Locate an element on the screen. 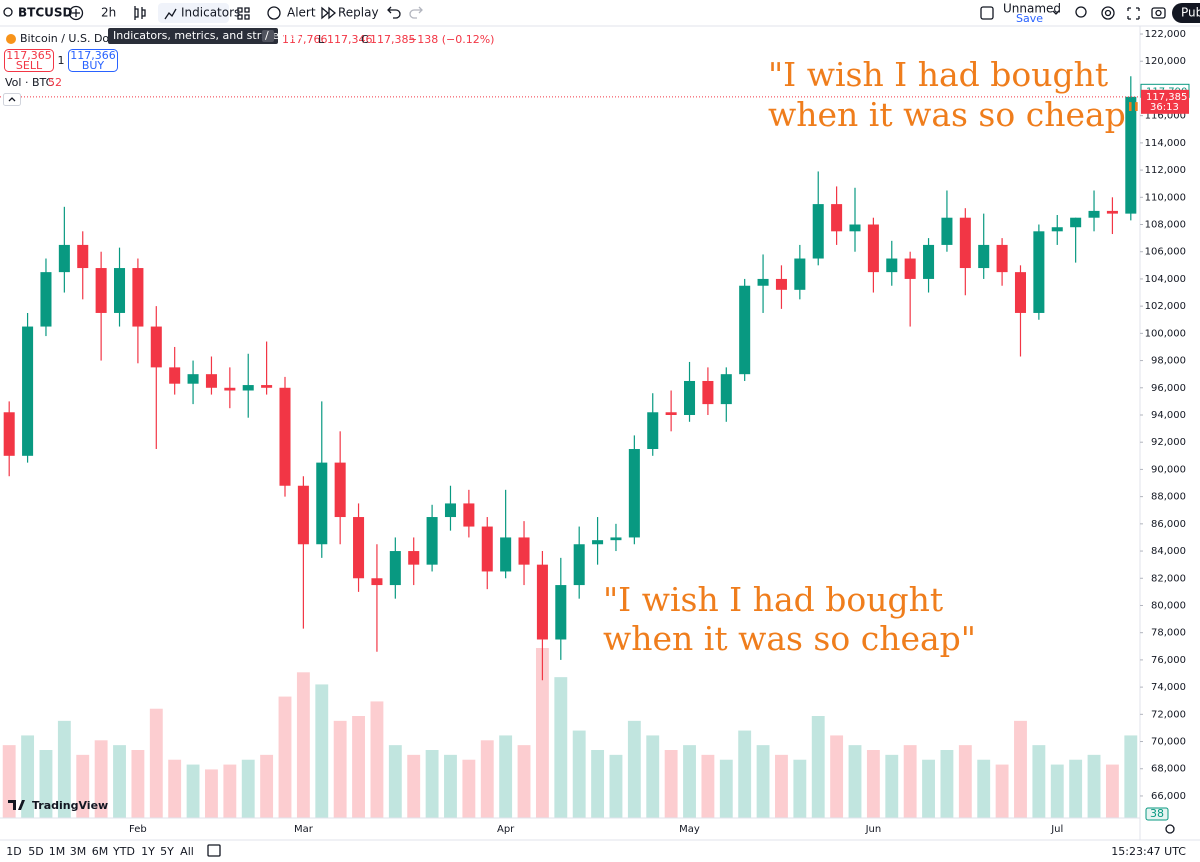 The height and width of the screenshot is (862, 1200). indicators-label: Indicators is located at coordinates (210, 13).